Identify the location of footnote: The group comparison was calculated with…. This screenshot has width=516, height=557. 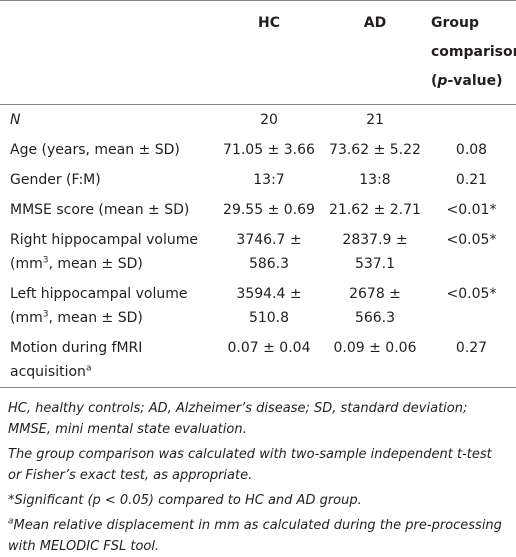
(258, 465).